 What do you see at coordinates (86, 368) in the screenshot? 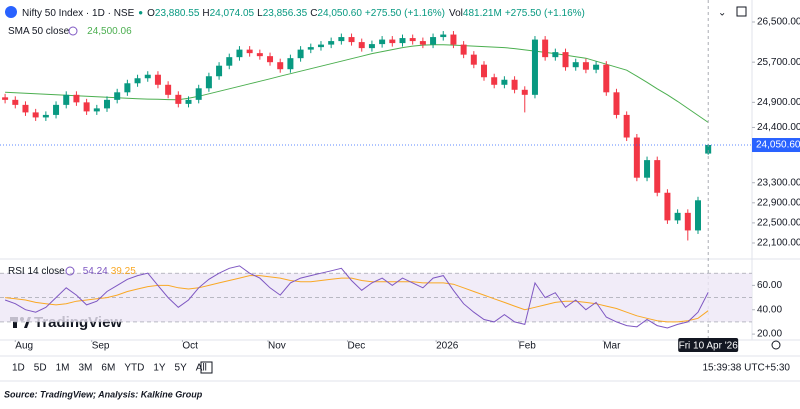
I see `range-button: 3M` at bounding box center [86, 368].